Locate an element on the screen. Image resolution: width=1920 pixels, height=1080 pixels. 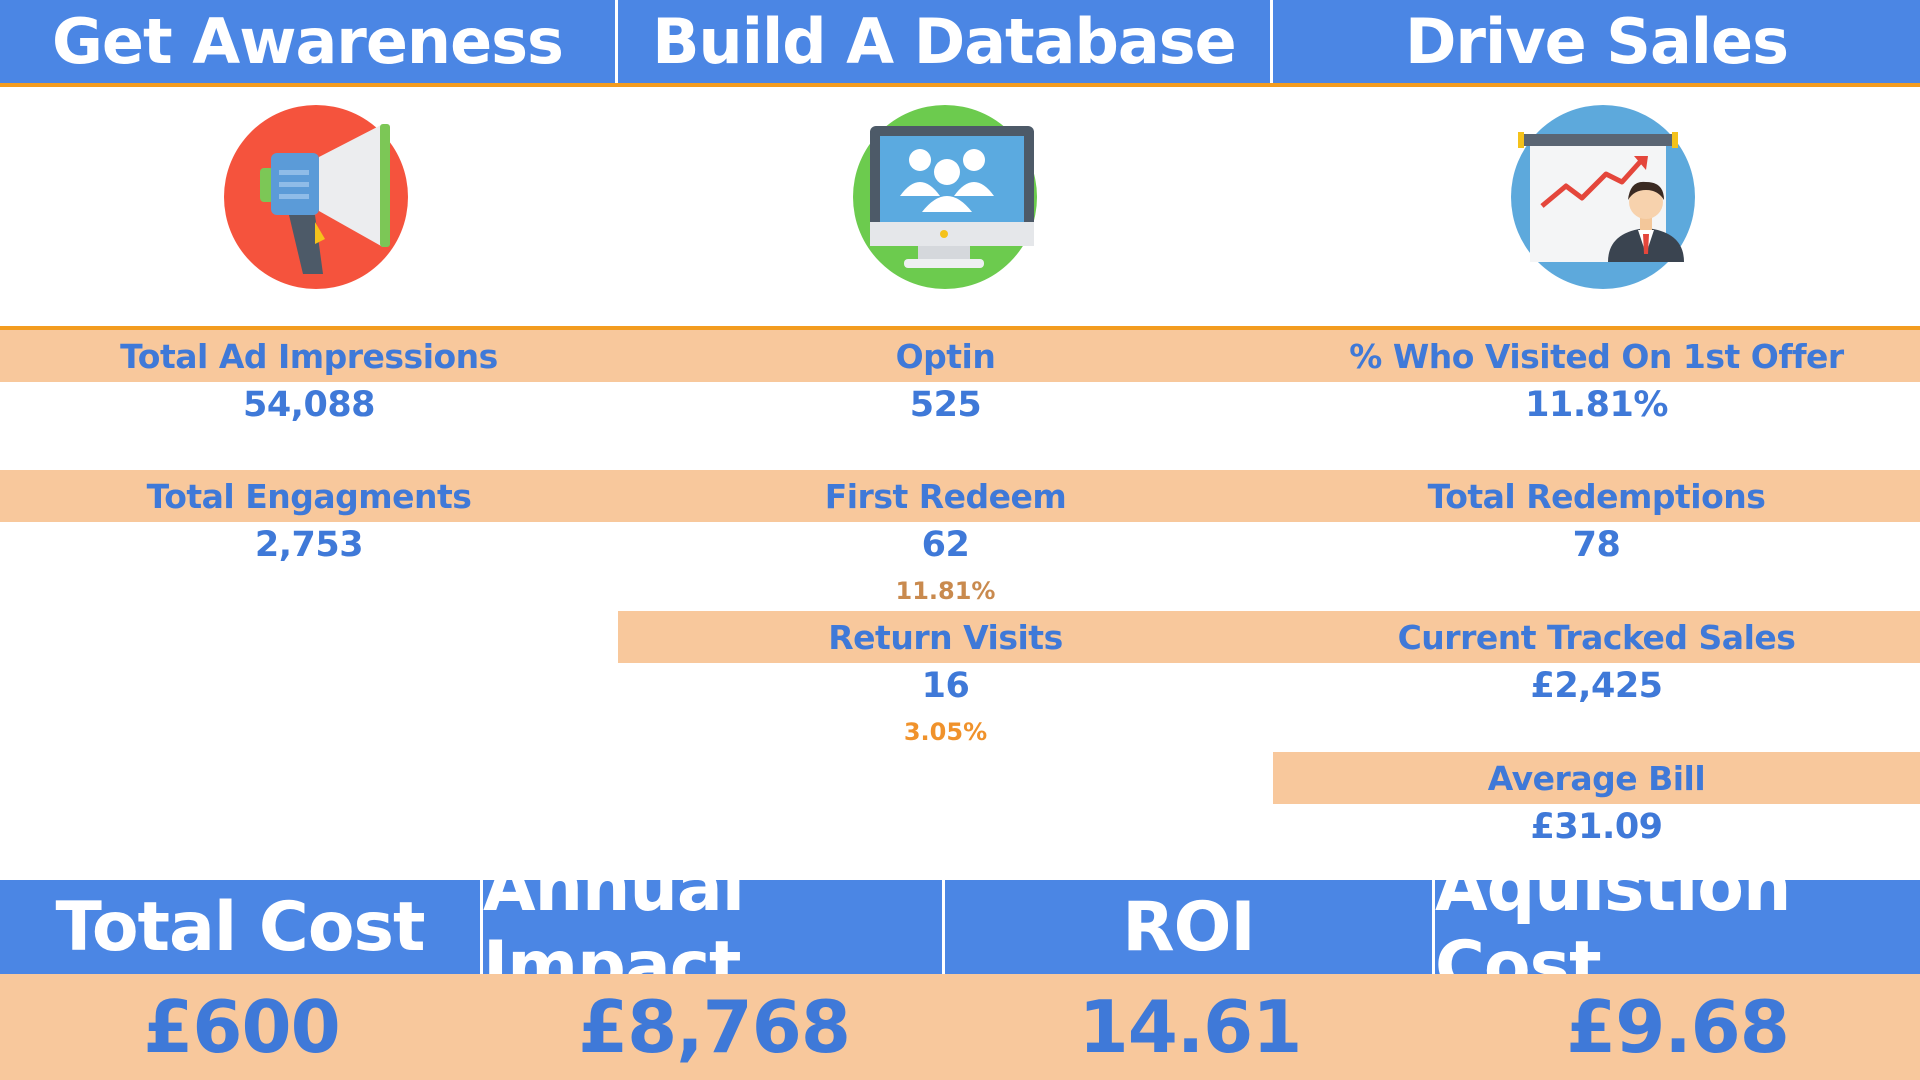
presentation-chart-icon is located at coordinates (1603, 197).